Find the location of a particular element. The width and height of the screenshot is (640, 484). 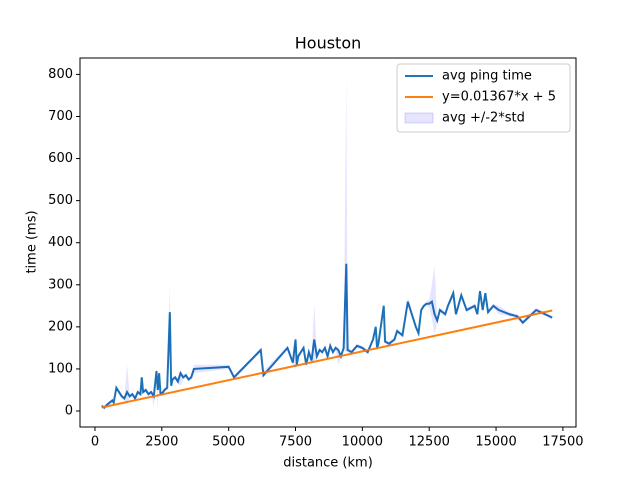

legend-label: avg +/-2*std is located at coordinates (483, 118).